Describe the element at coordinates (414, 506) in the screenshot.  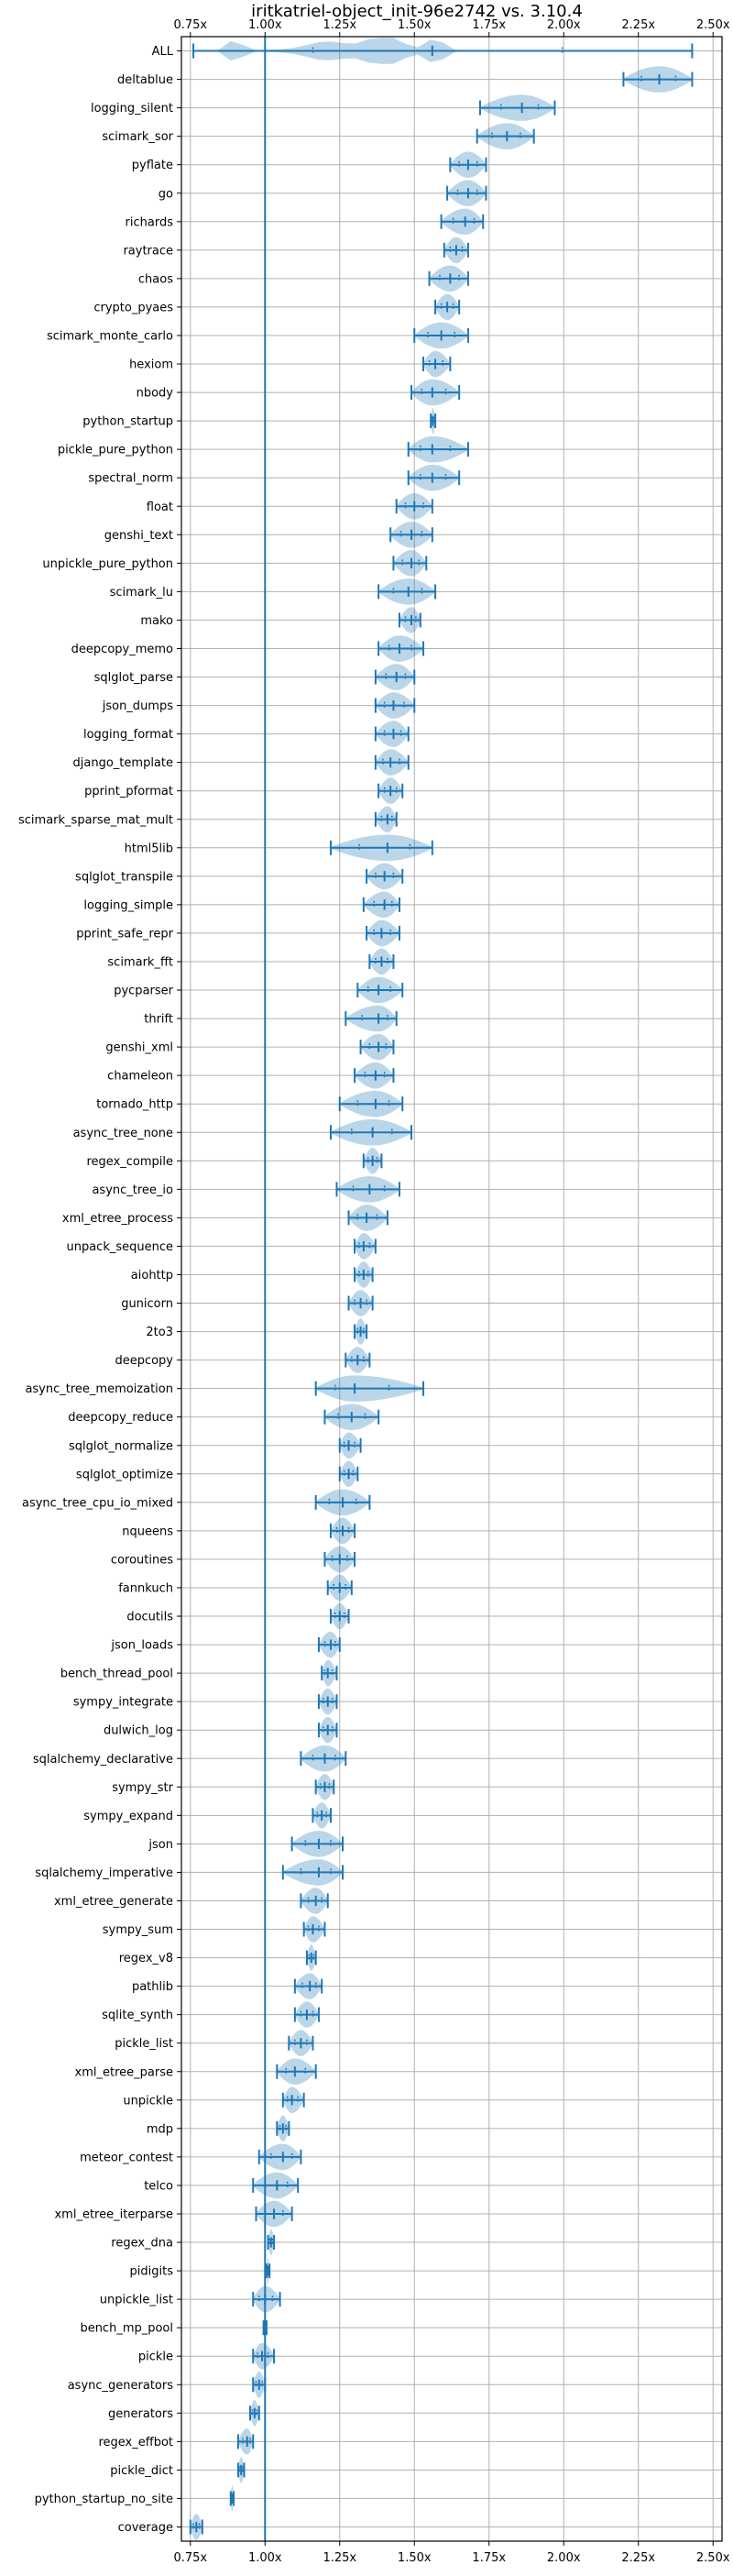
I see `violin-float` at that location.